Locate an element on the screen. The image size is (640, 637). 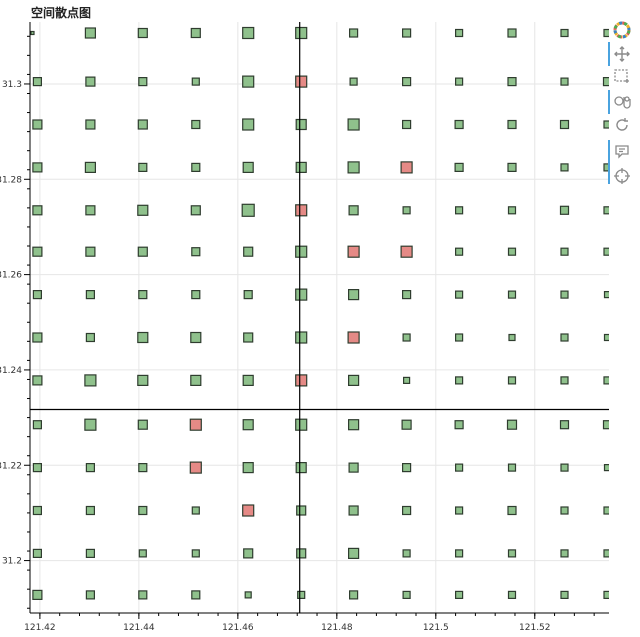
crosshair-icon is located at coordinates (622, 176).